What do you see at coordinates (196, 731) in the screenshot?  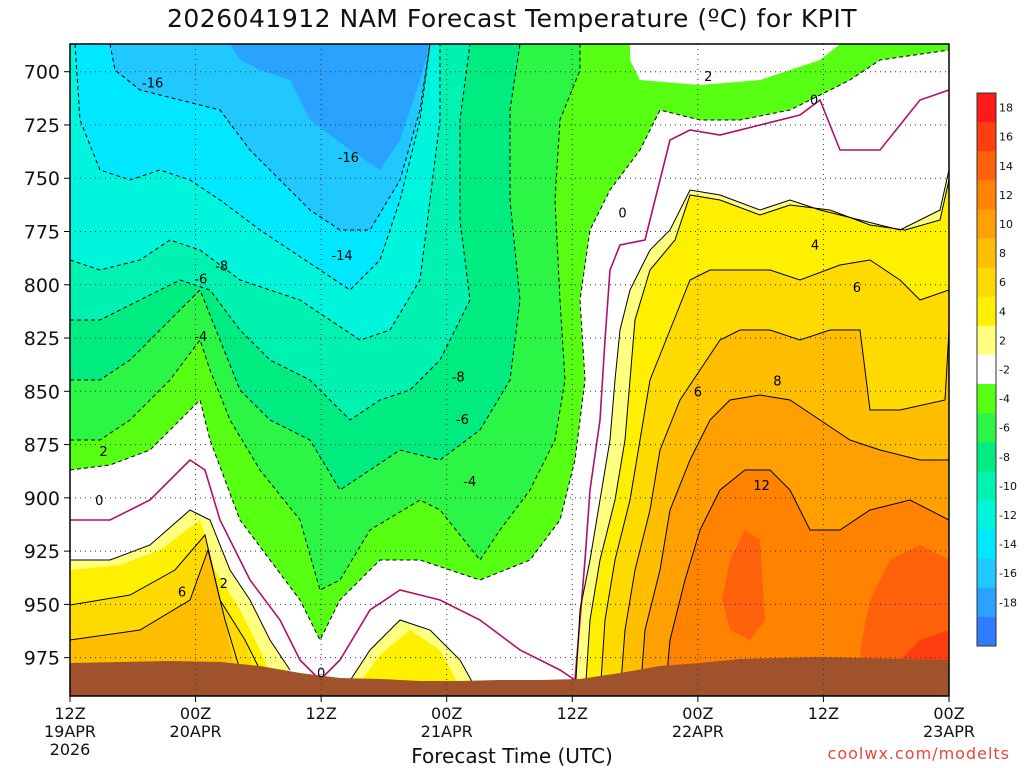 I see `x-tick-label: 20APR` at bounding box center [196, 731].